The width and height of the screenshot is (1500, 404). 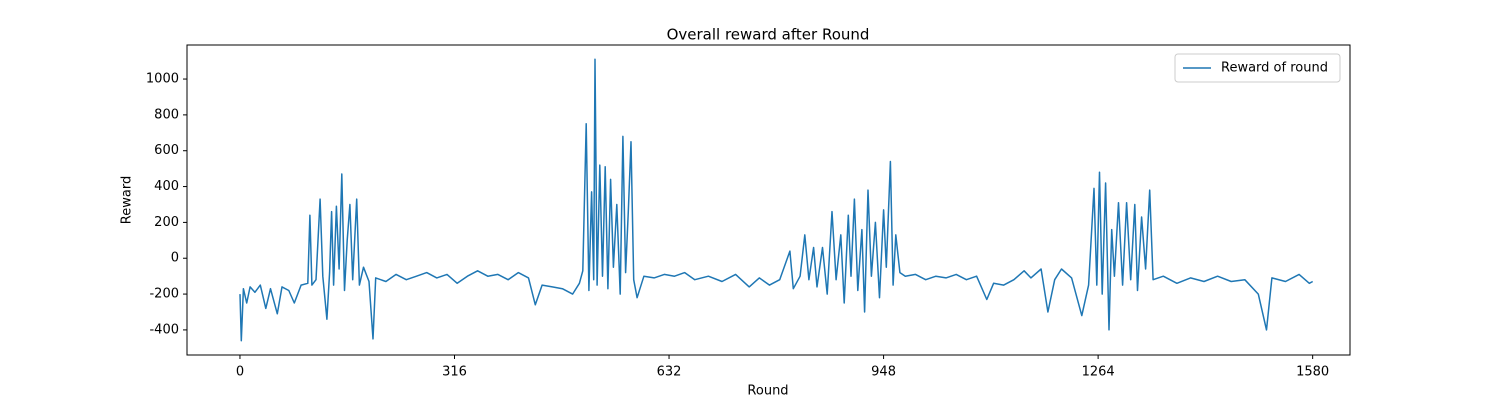 What do you see at coordinates (768, 35) in the screenshot?
I see `chart-title: Overall reward after Round` at bounding box center [768, 35].